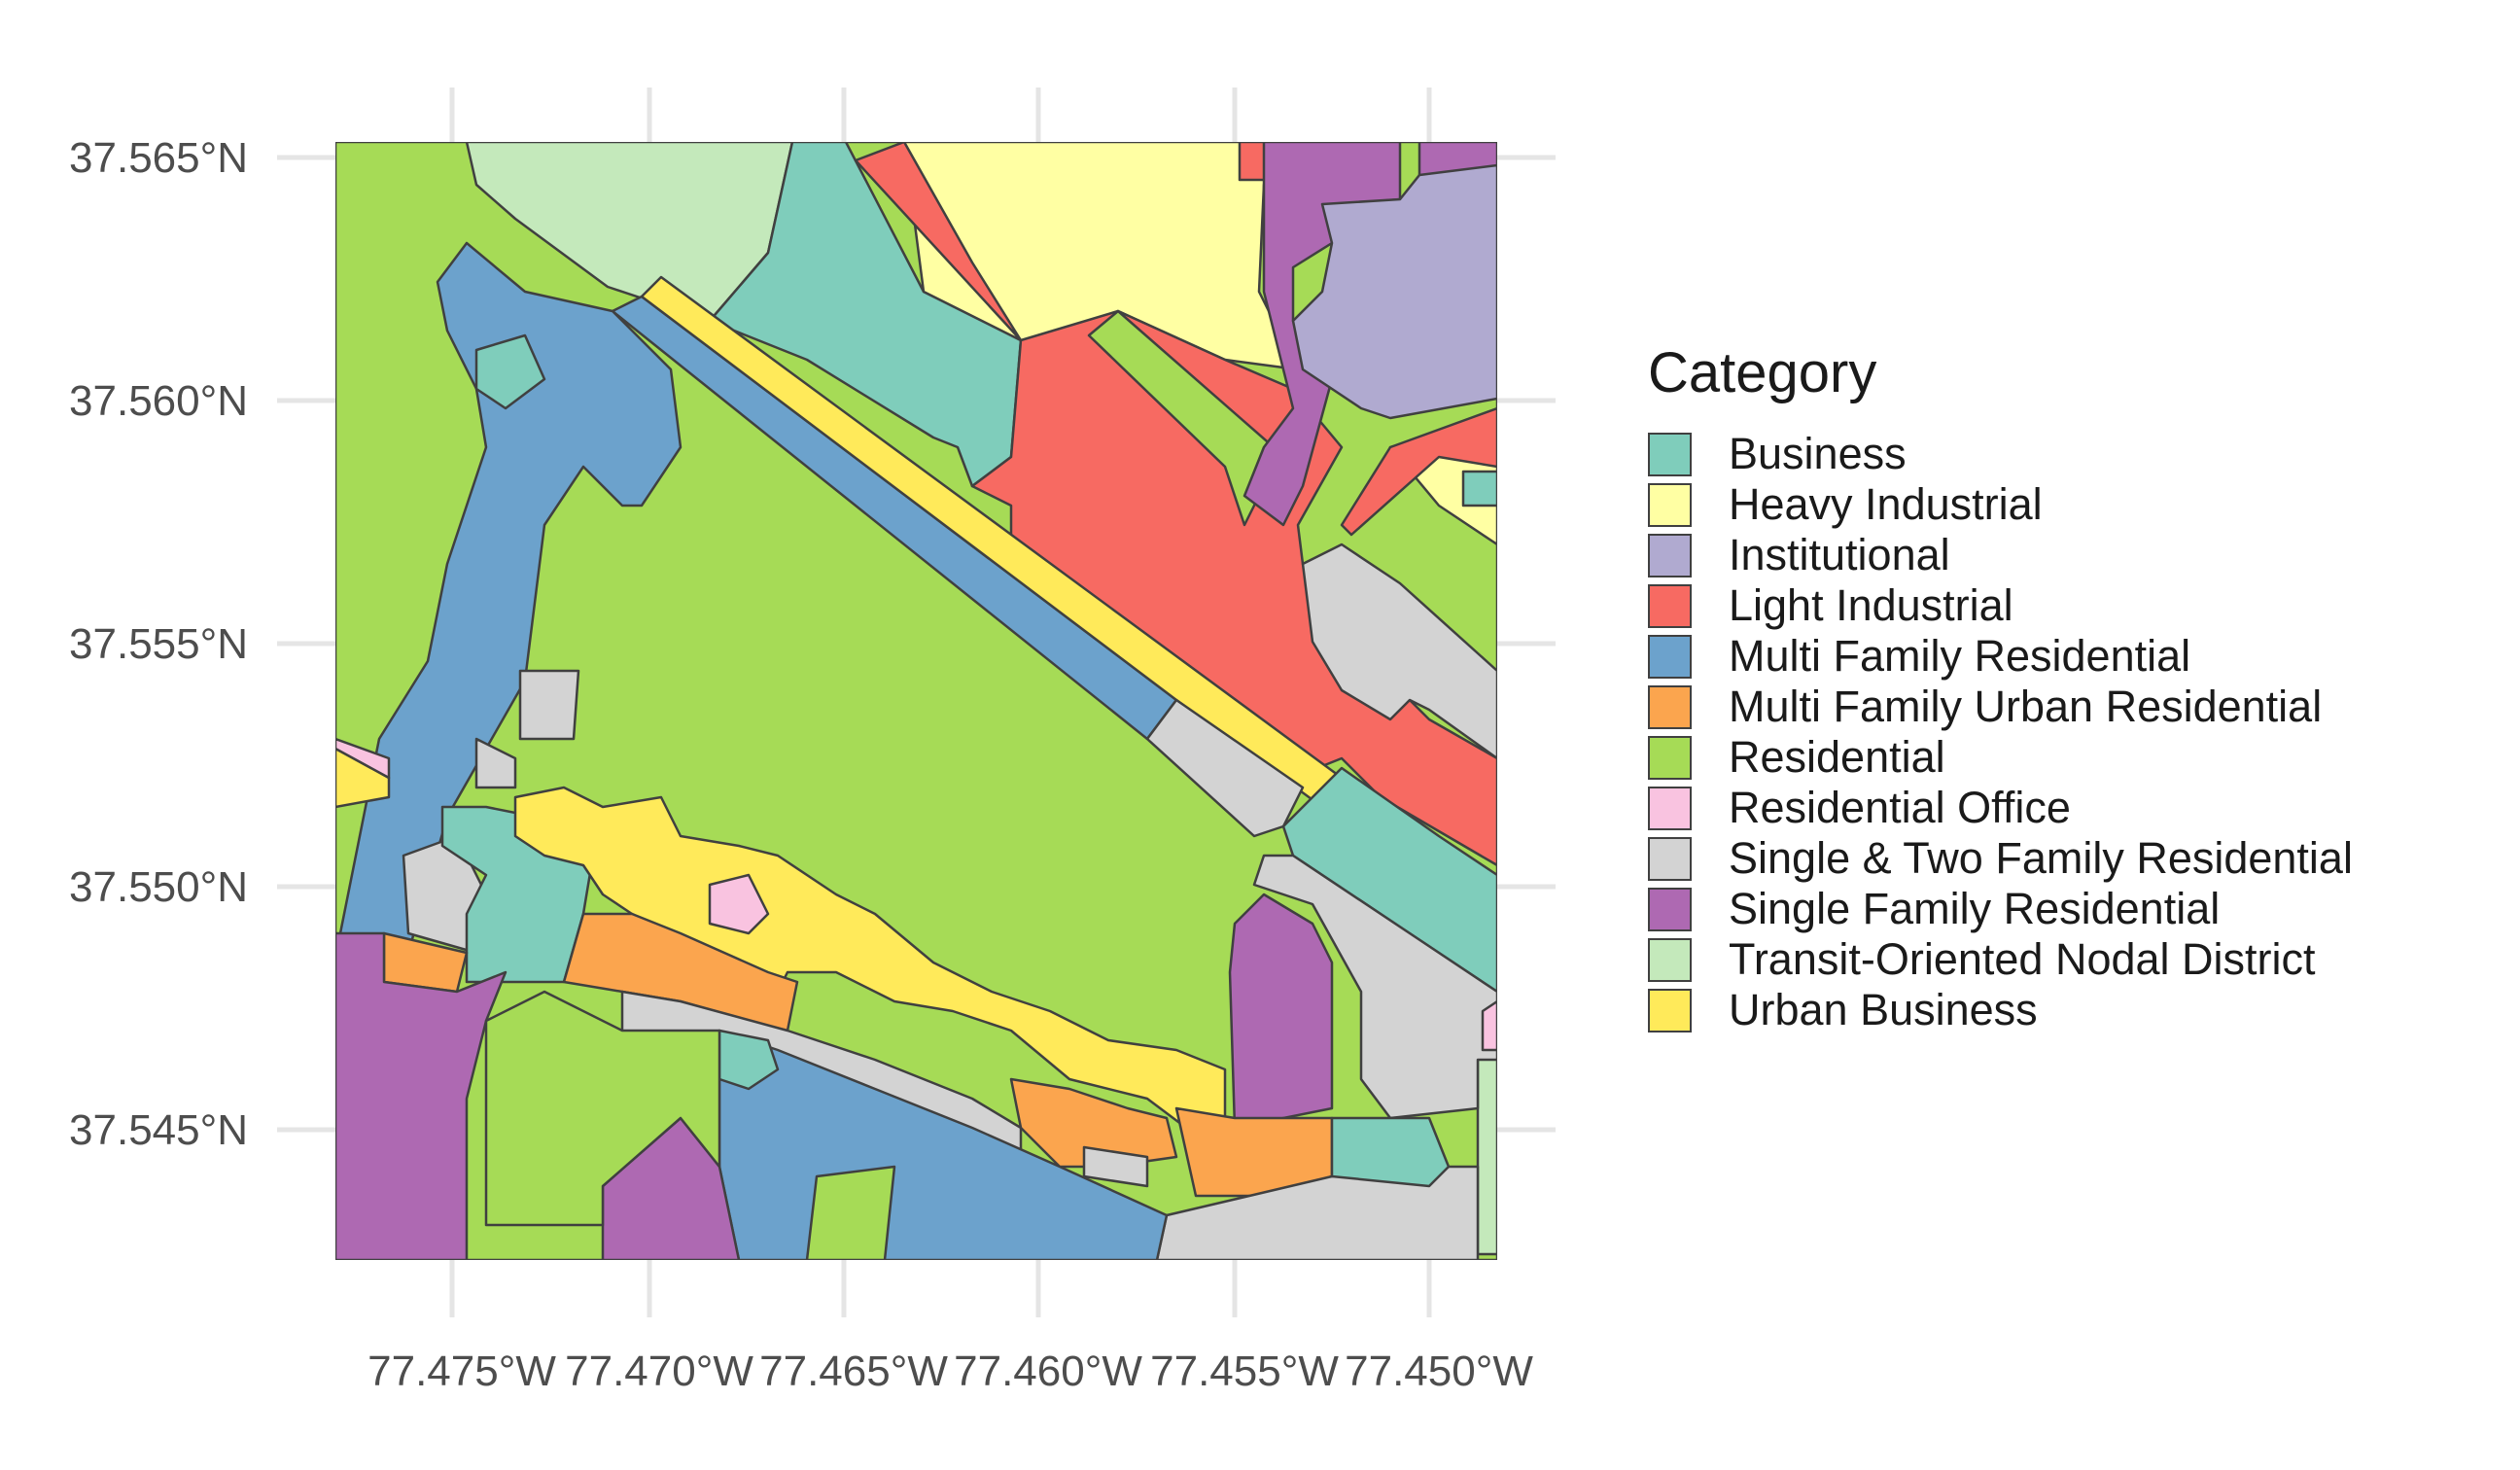 The width and height of the screenshot is (2520, 1470). I want to click on legend-label: Transit-Oriented Nodal District, so click(2022, 959).